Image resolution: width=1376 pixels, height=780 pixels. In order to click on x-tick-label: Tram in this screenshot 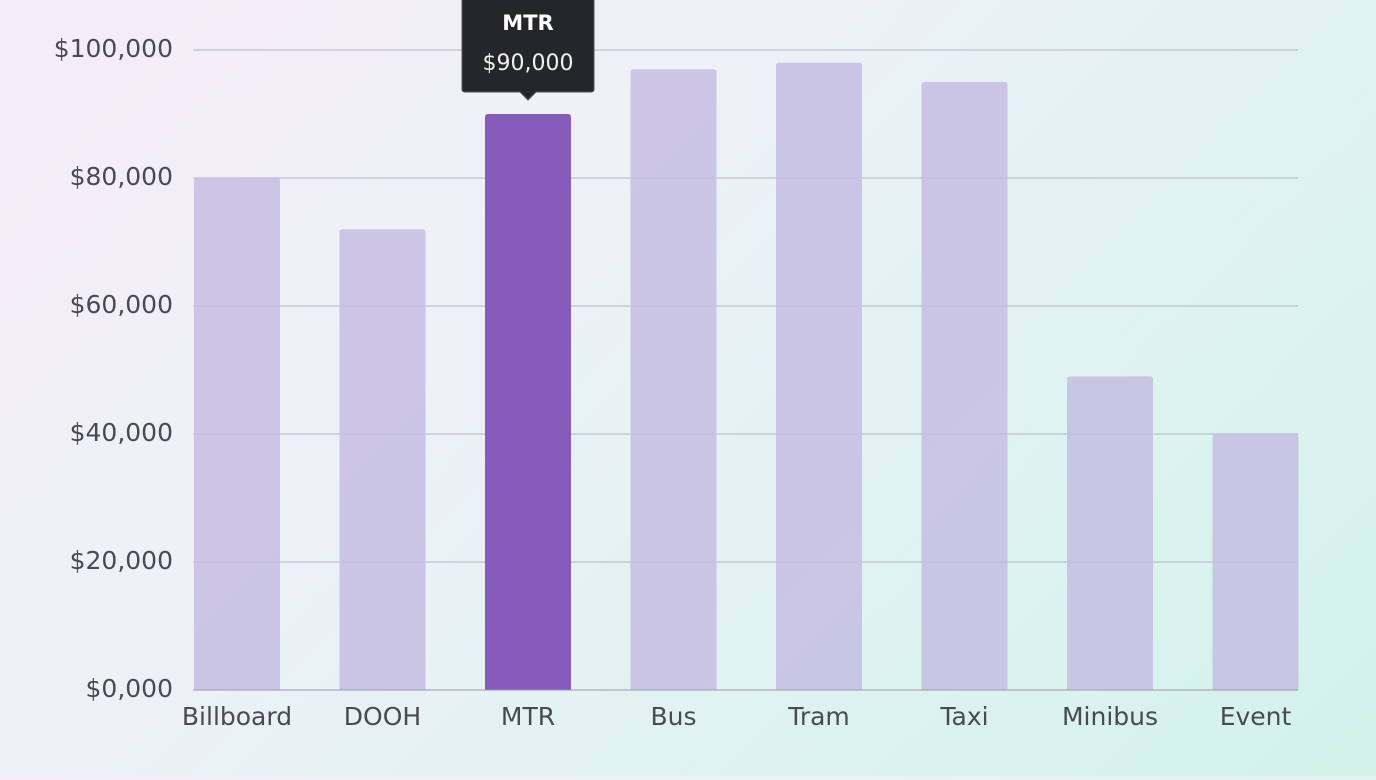, I will do `click(818, 716)`.